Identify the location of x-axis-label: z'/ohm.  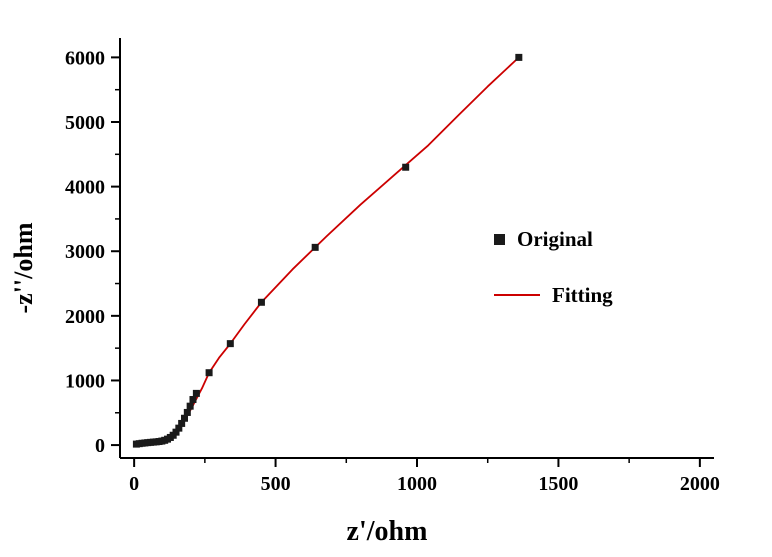
(387, 531).